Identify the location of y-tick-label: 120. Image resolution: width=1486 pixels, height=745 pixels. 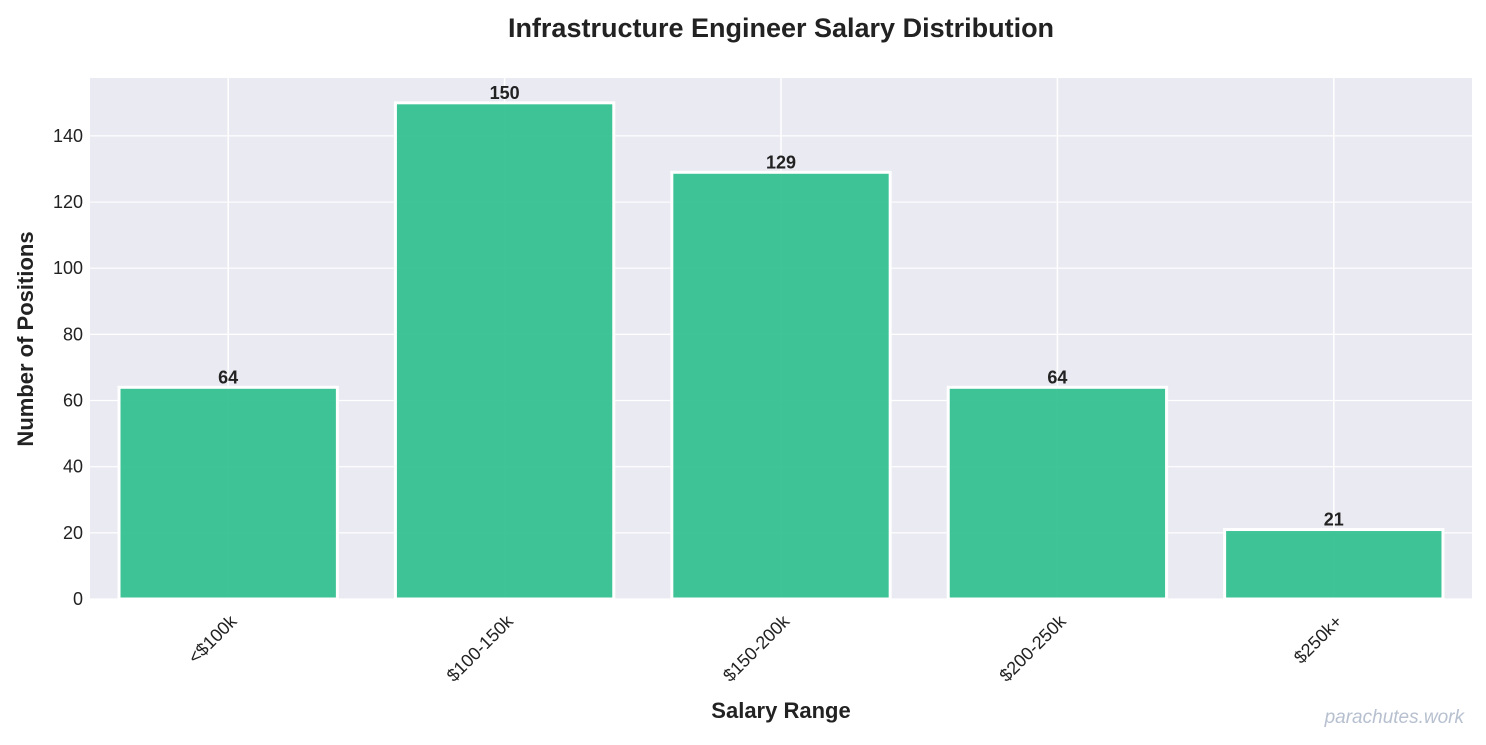
(68, 202).